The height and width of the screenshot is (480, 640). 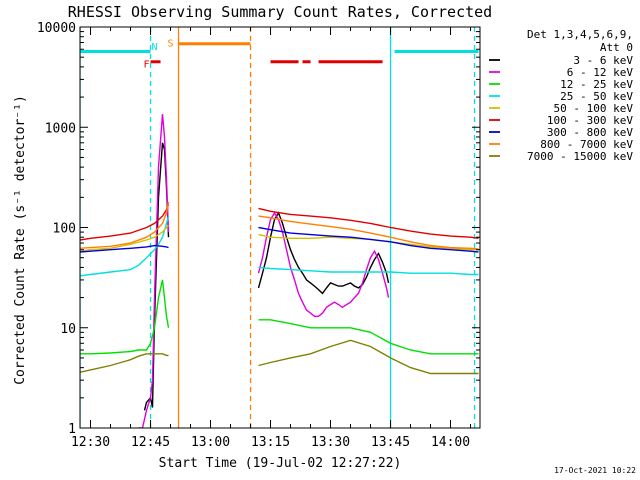 What do you see at coordinates (210, 442) in the screenshot?
I see `x-tick-label-2: 13:00` at bounding box center [210, 442].